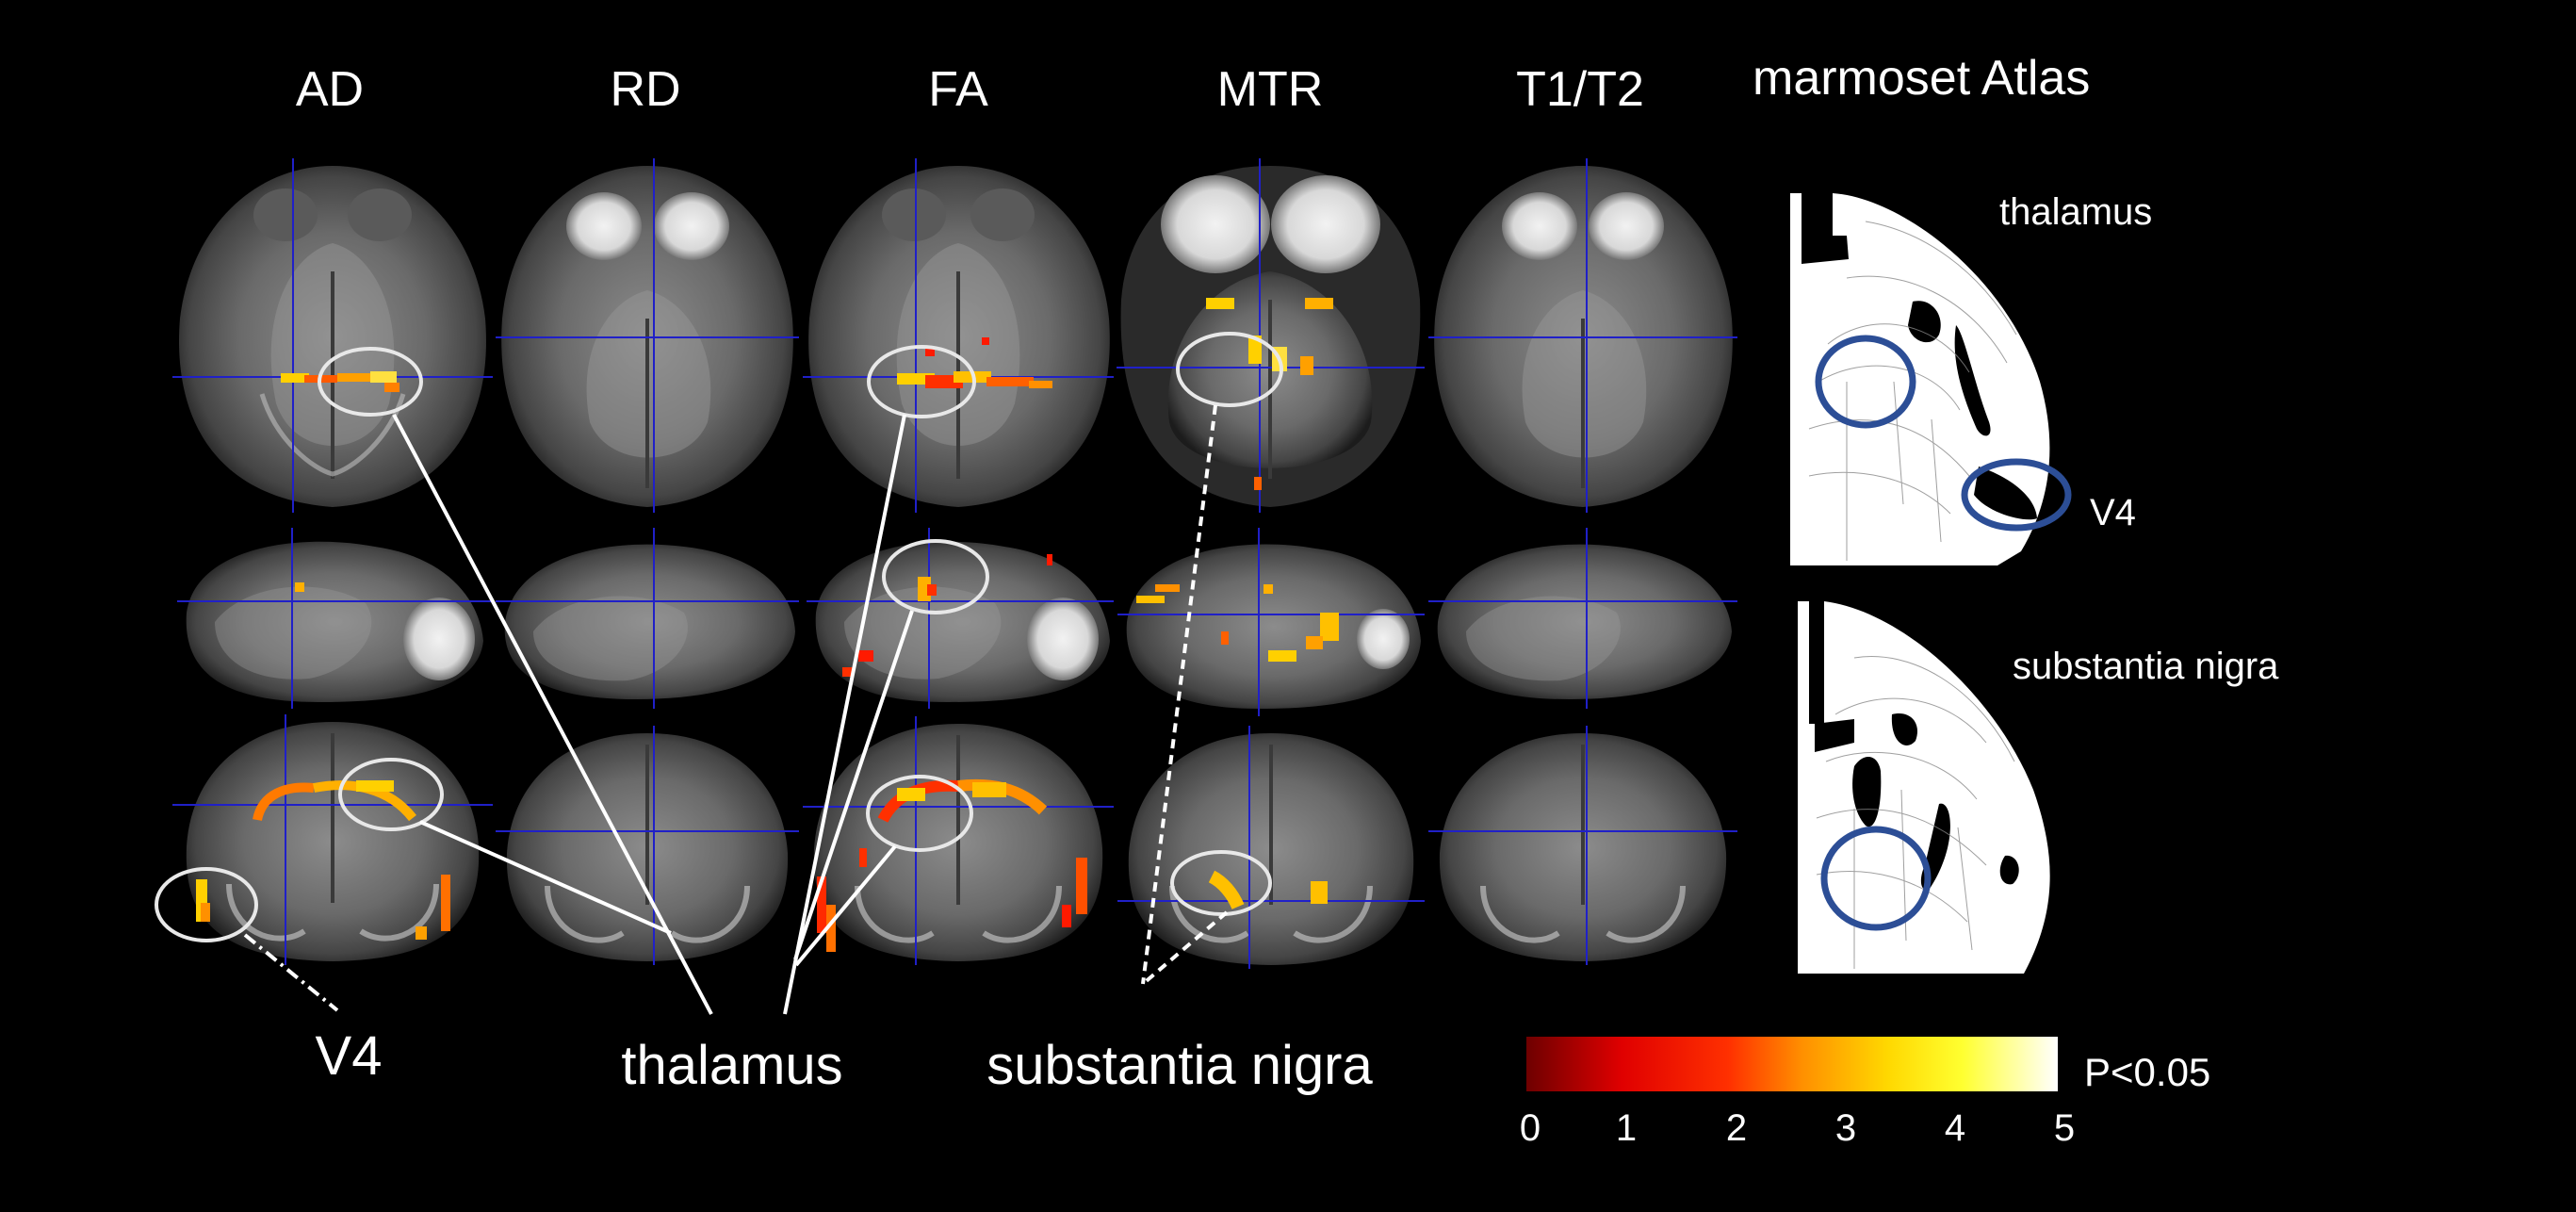 The width and height of the screenshot is (2576, 1212). Describe the element at coordinates (1876, 878) in the screenshot. I see `atlas-circle-substantia-nigra` at that location.